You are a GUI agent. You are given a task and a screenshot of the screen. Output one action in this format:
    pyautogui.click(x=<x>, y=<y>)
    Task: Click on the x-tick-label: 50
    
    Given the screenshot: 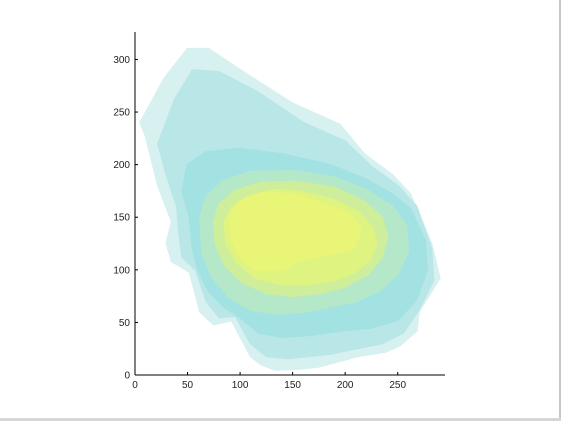 What is the action you would take?
    pyautogui.click(x=188, y=385)
    